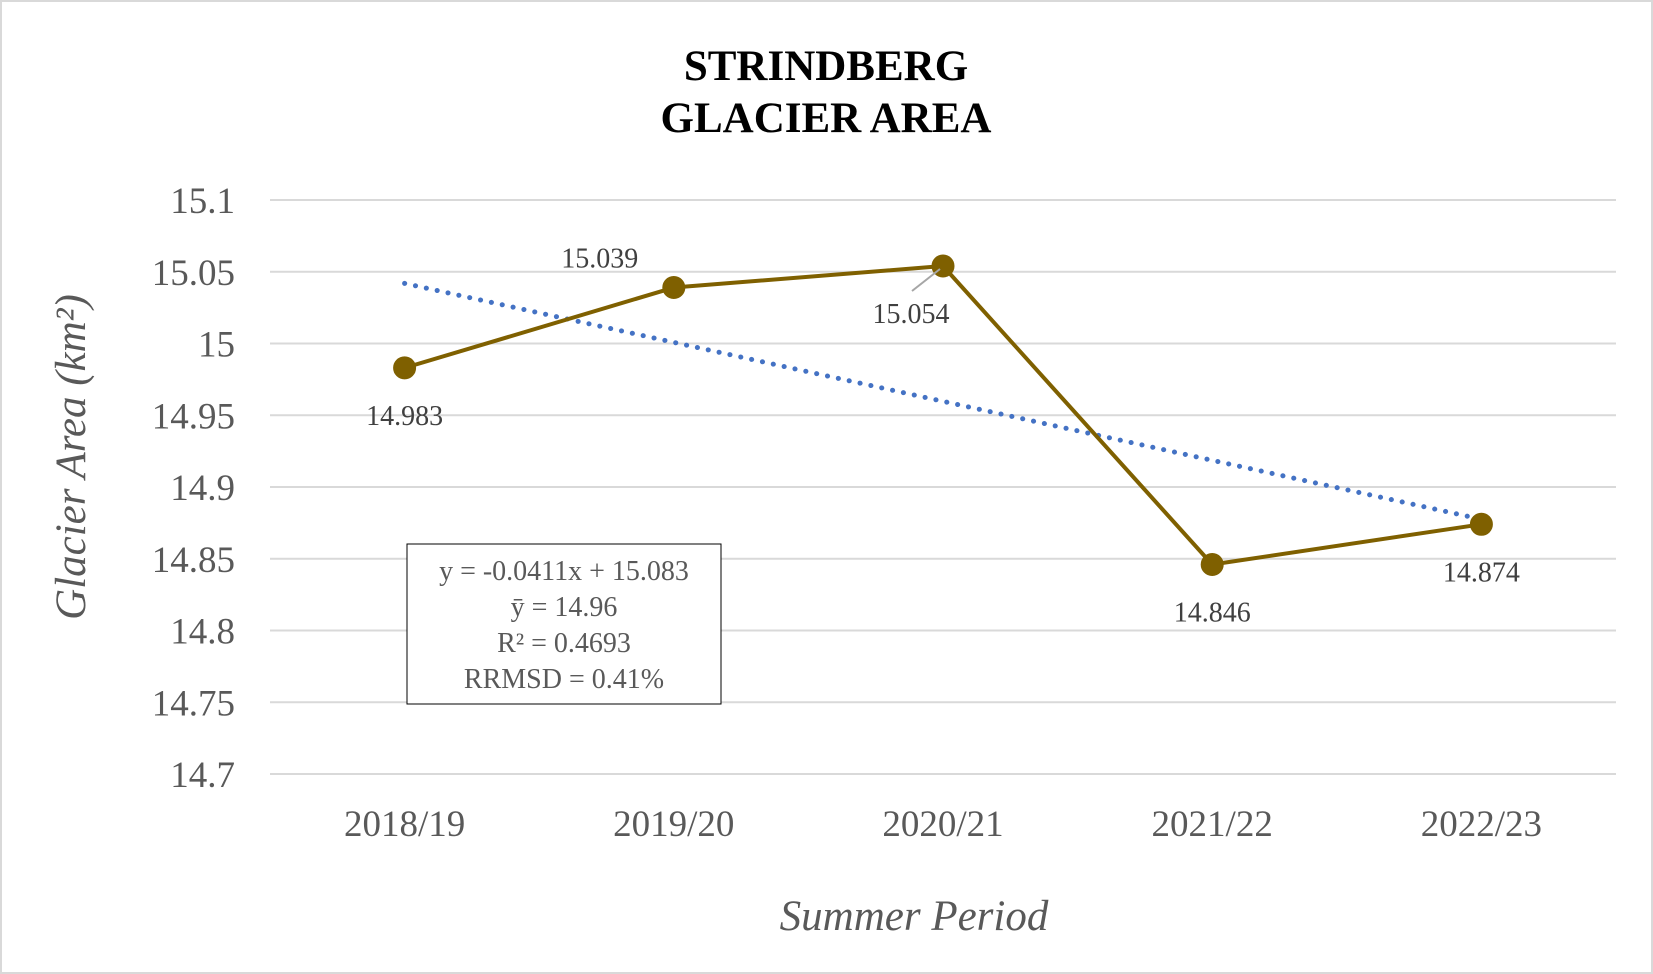  I want to click on y-tick-label: 15.1, so click(202, 201).